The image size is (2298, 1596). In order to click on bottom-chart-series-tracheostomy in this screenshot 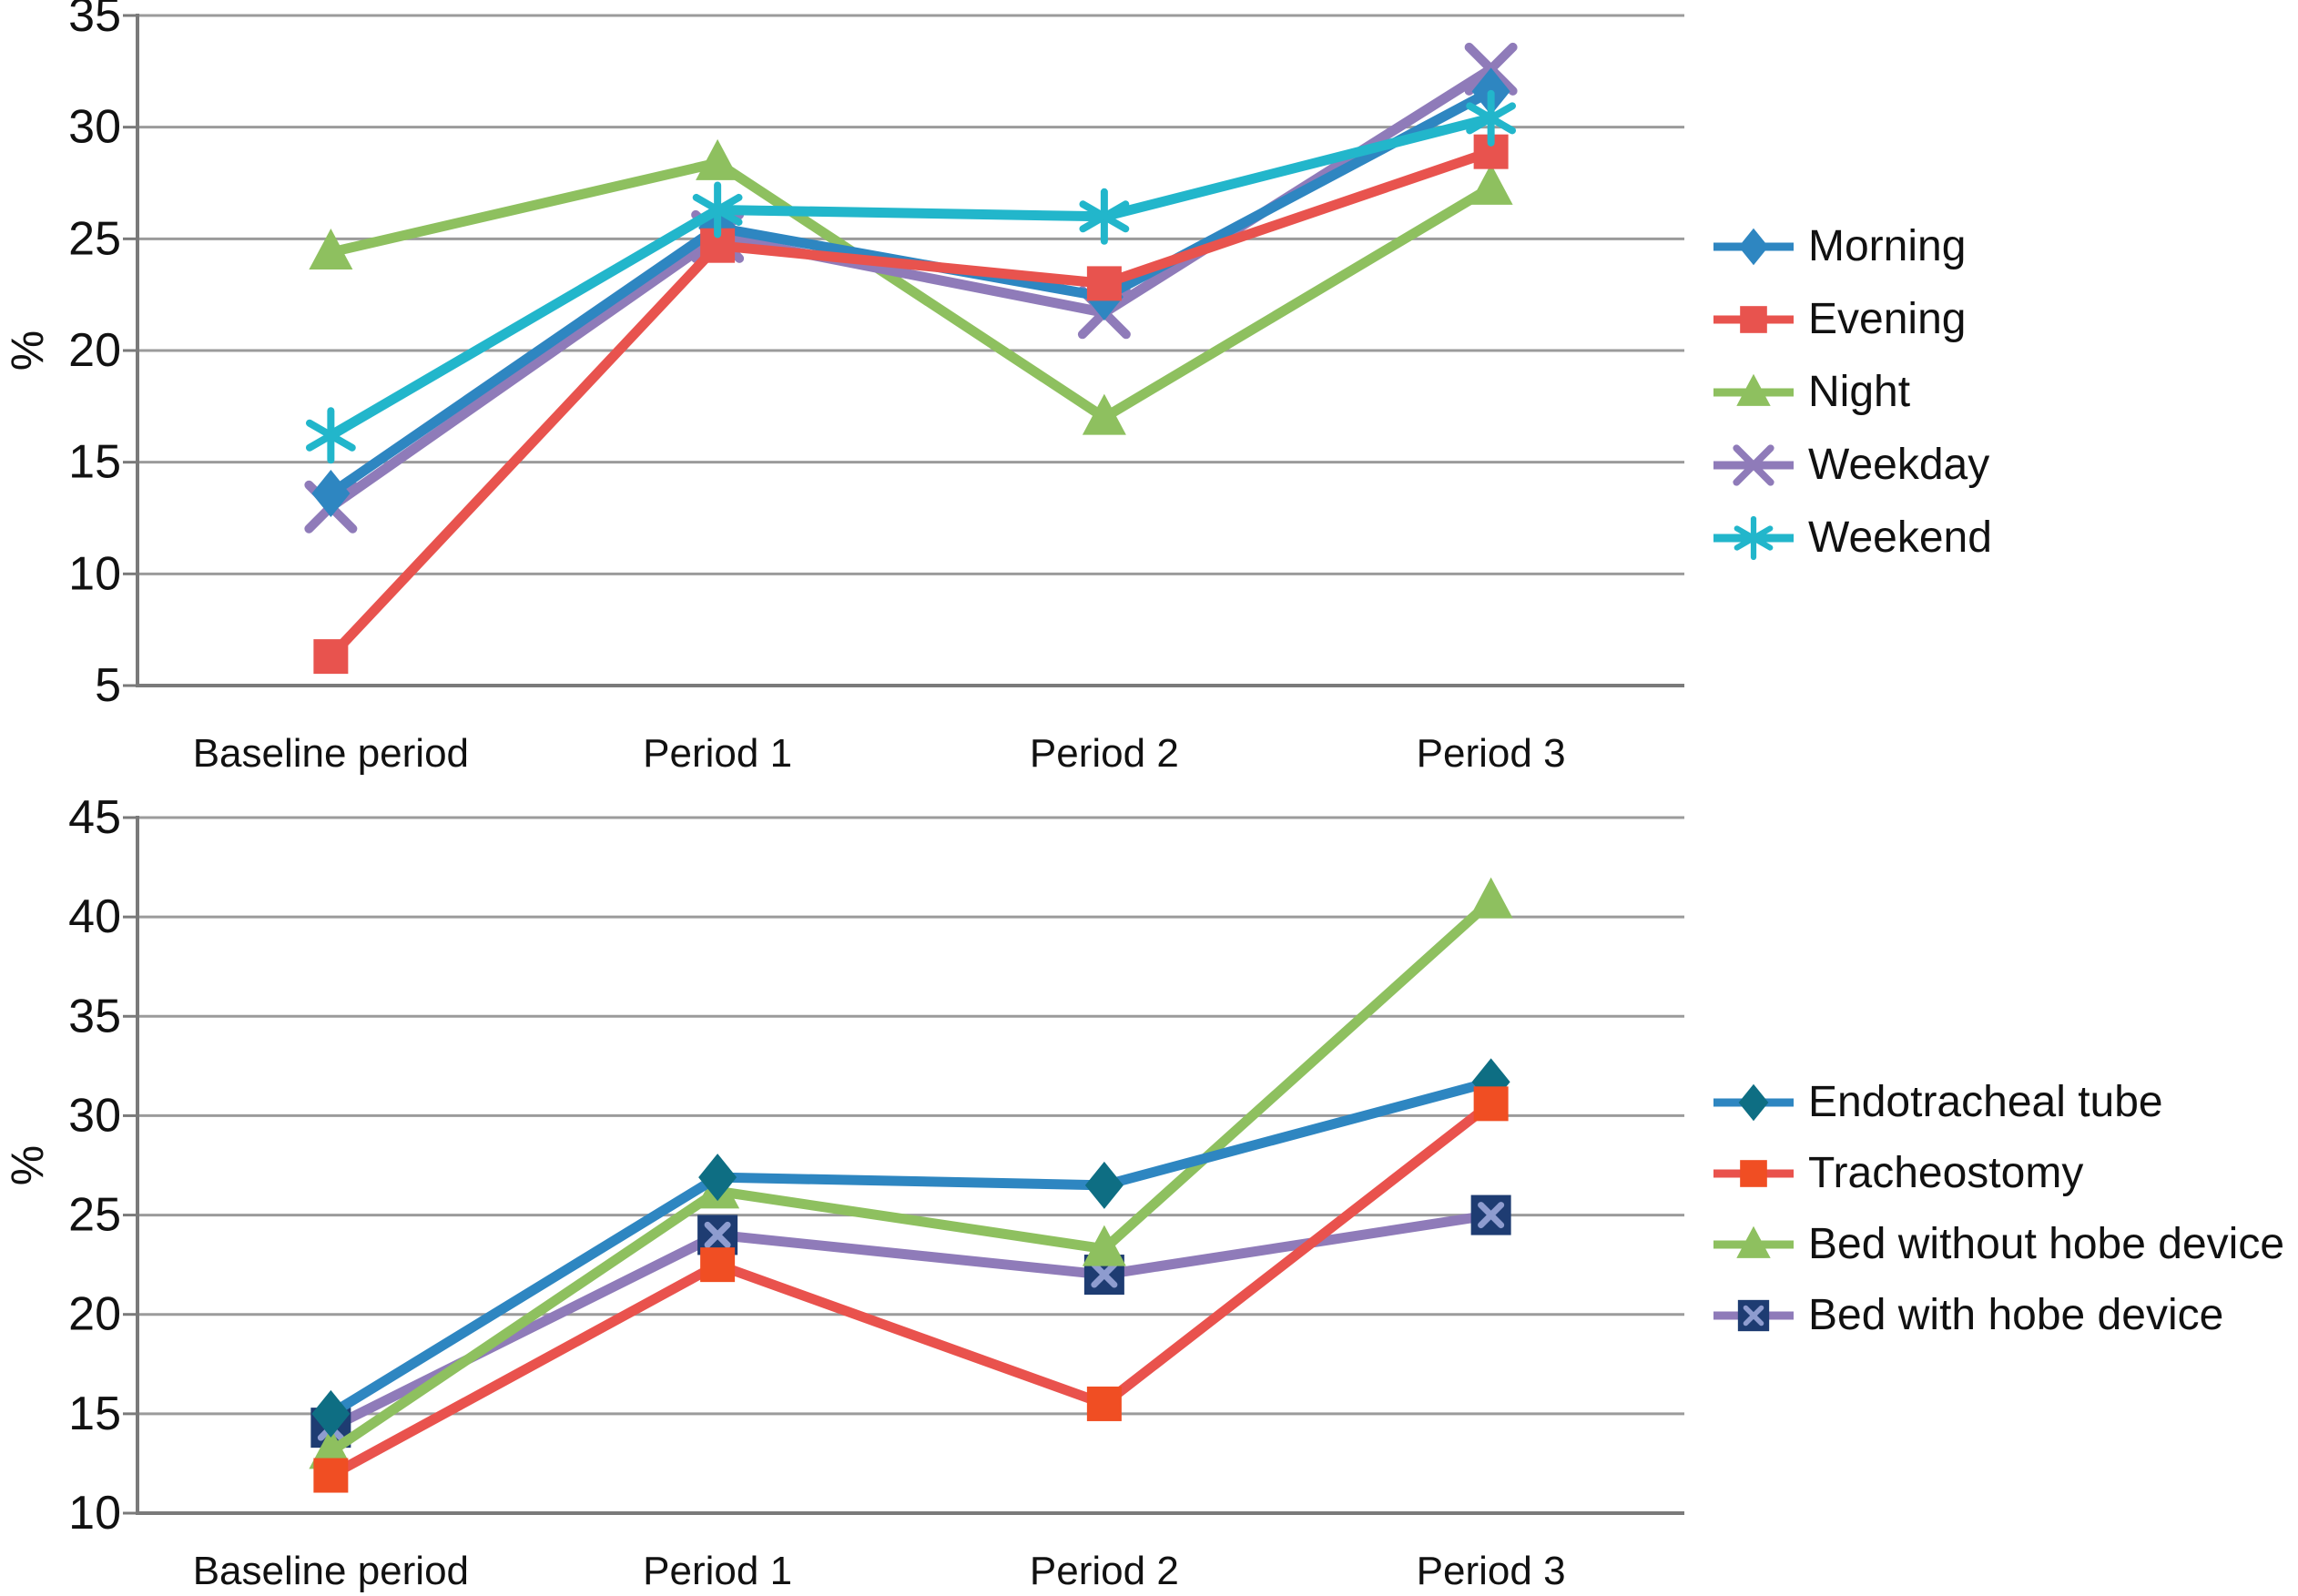, I will do `click(911, 1289)`.